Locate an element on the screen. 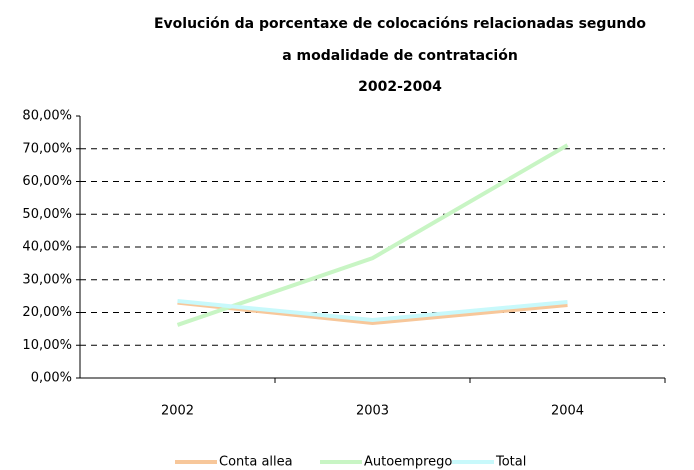  x-tick-label: 2002 is located at coordinates (177, 411).